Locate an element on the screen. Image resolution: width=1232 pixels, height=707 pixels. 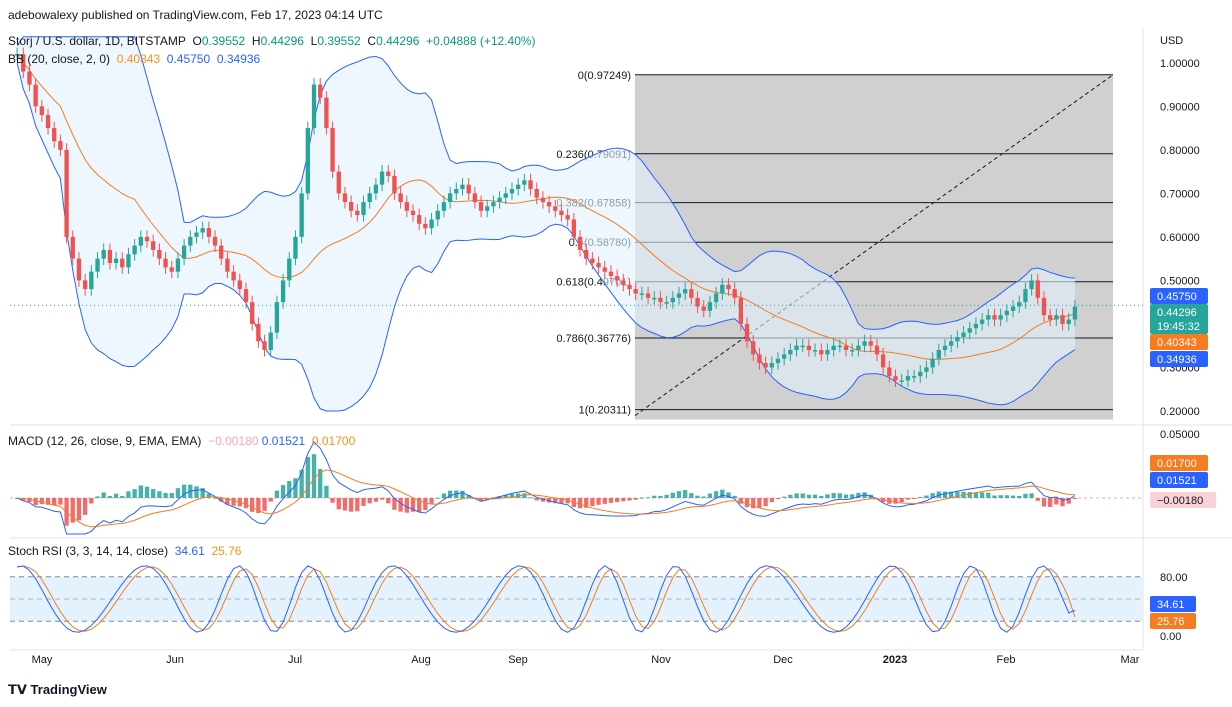
time-axis-tick: Aug is located at coordinates (421, 660).